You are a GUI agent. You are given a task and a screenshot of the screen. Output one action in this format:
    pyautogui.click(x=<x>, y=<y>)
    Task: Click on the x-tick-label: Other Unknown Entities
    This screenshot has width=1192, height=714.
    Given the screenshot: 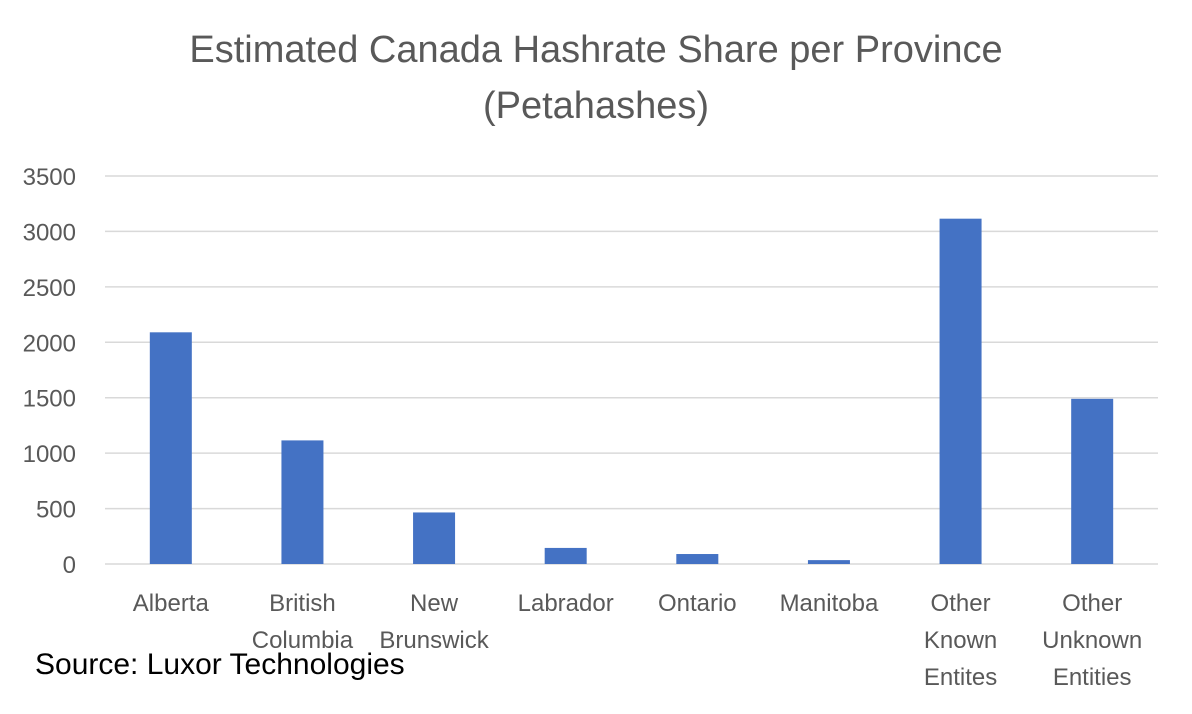 What is the action you would take?
    pyautogui.click(x=1092, y=640)
    